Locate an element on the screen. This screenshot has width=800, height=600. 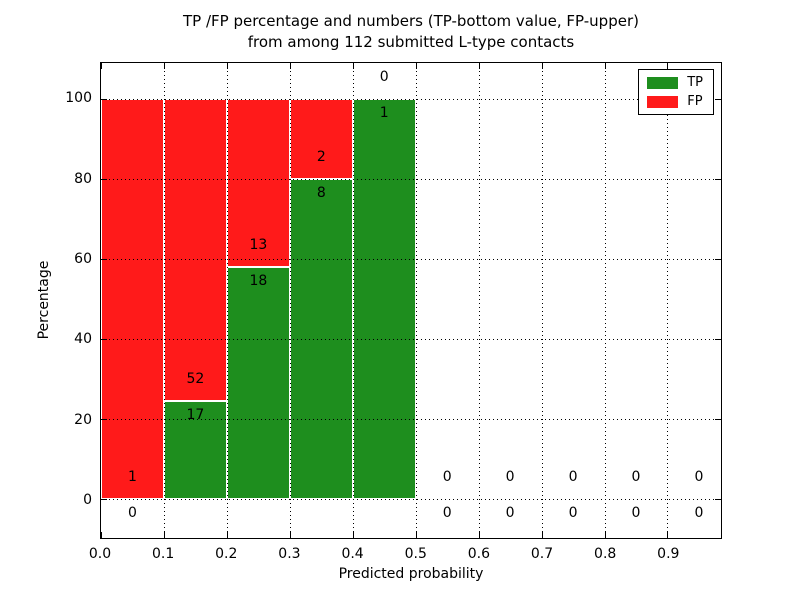
gridline-x-0.4 is located at coordinates (353, 300).